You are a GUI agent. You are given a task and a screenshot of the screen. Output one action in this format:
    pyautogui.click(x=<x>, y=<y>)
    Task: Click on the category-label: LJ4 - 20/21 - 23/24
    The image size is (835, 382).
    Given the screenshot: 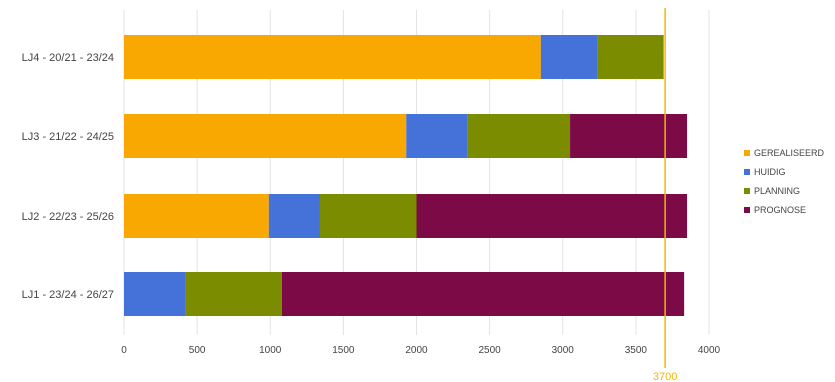 What is the action you would take?
    pyautogui.click(x=68, y=58)
    